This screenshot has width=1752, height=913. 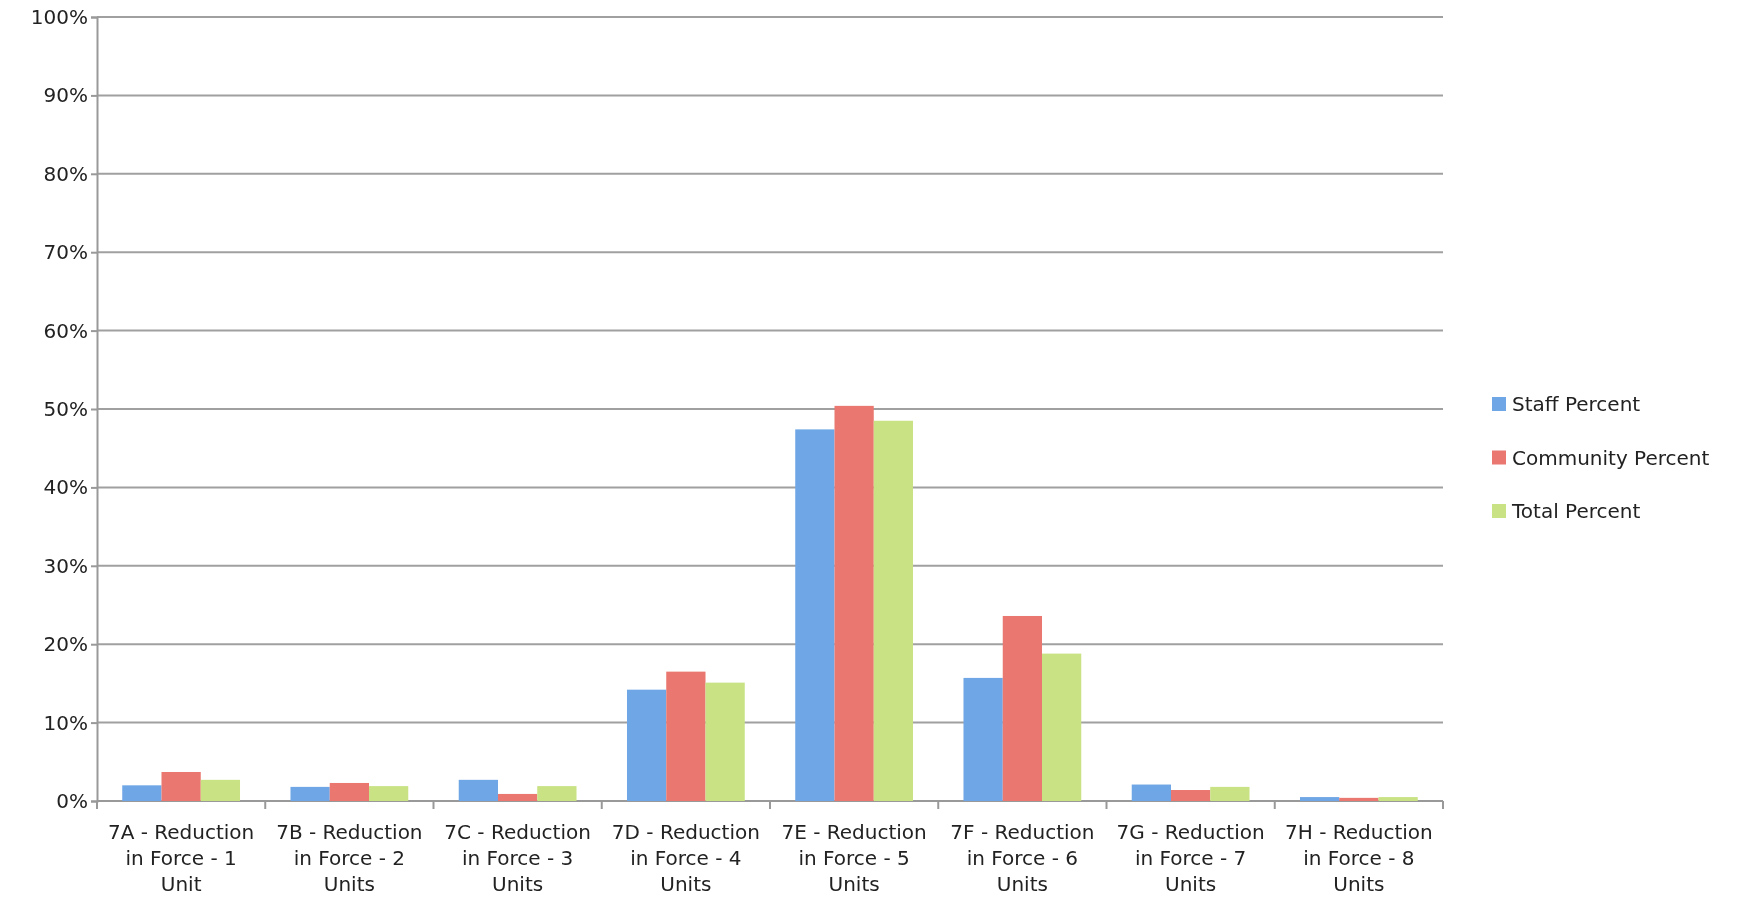 I want to click on x-tick-label: 7B - Reduction in Force - 2 Units, so click(x=349, y=858).